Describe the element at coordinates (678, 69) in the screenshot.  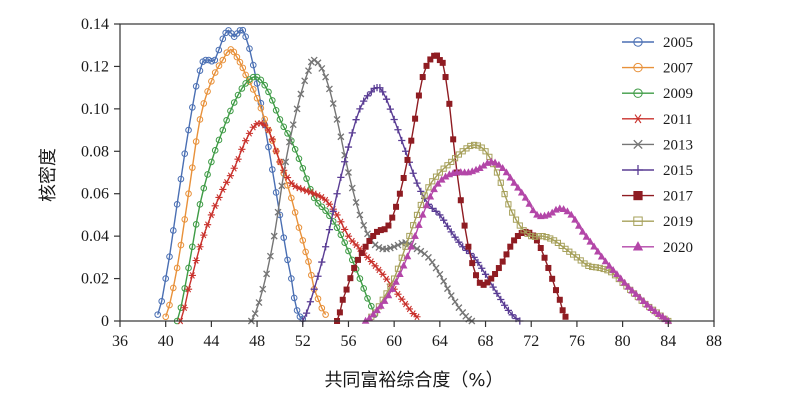
I see `legend-label: 2007` at that location.